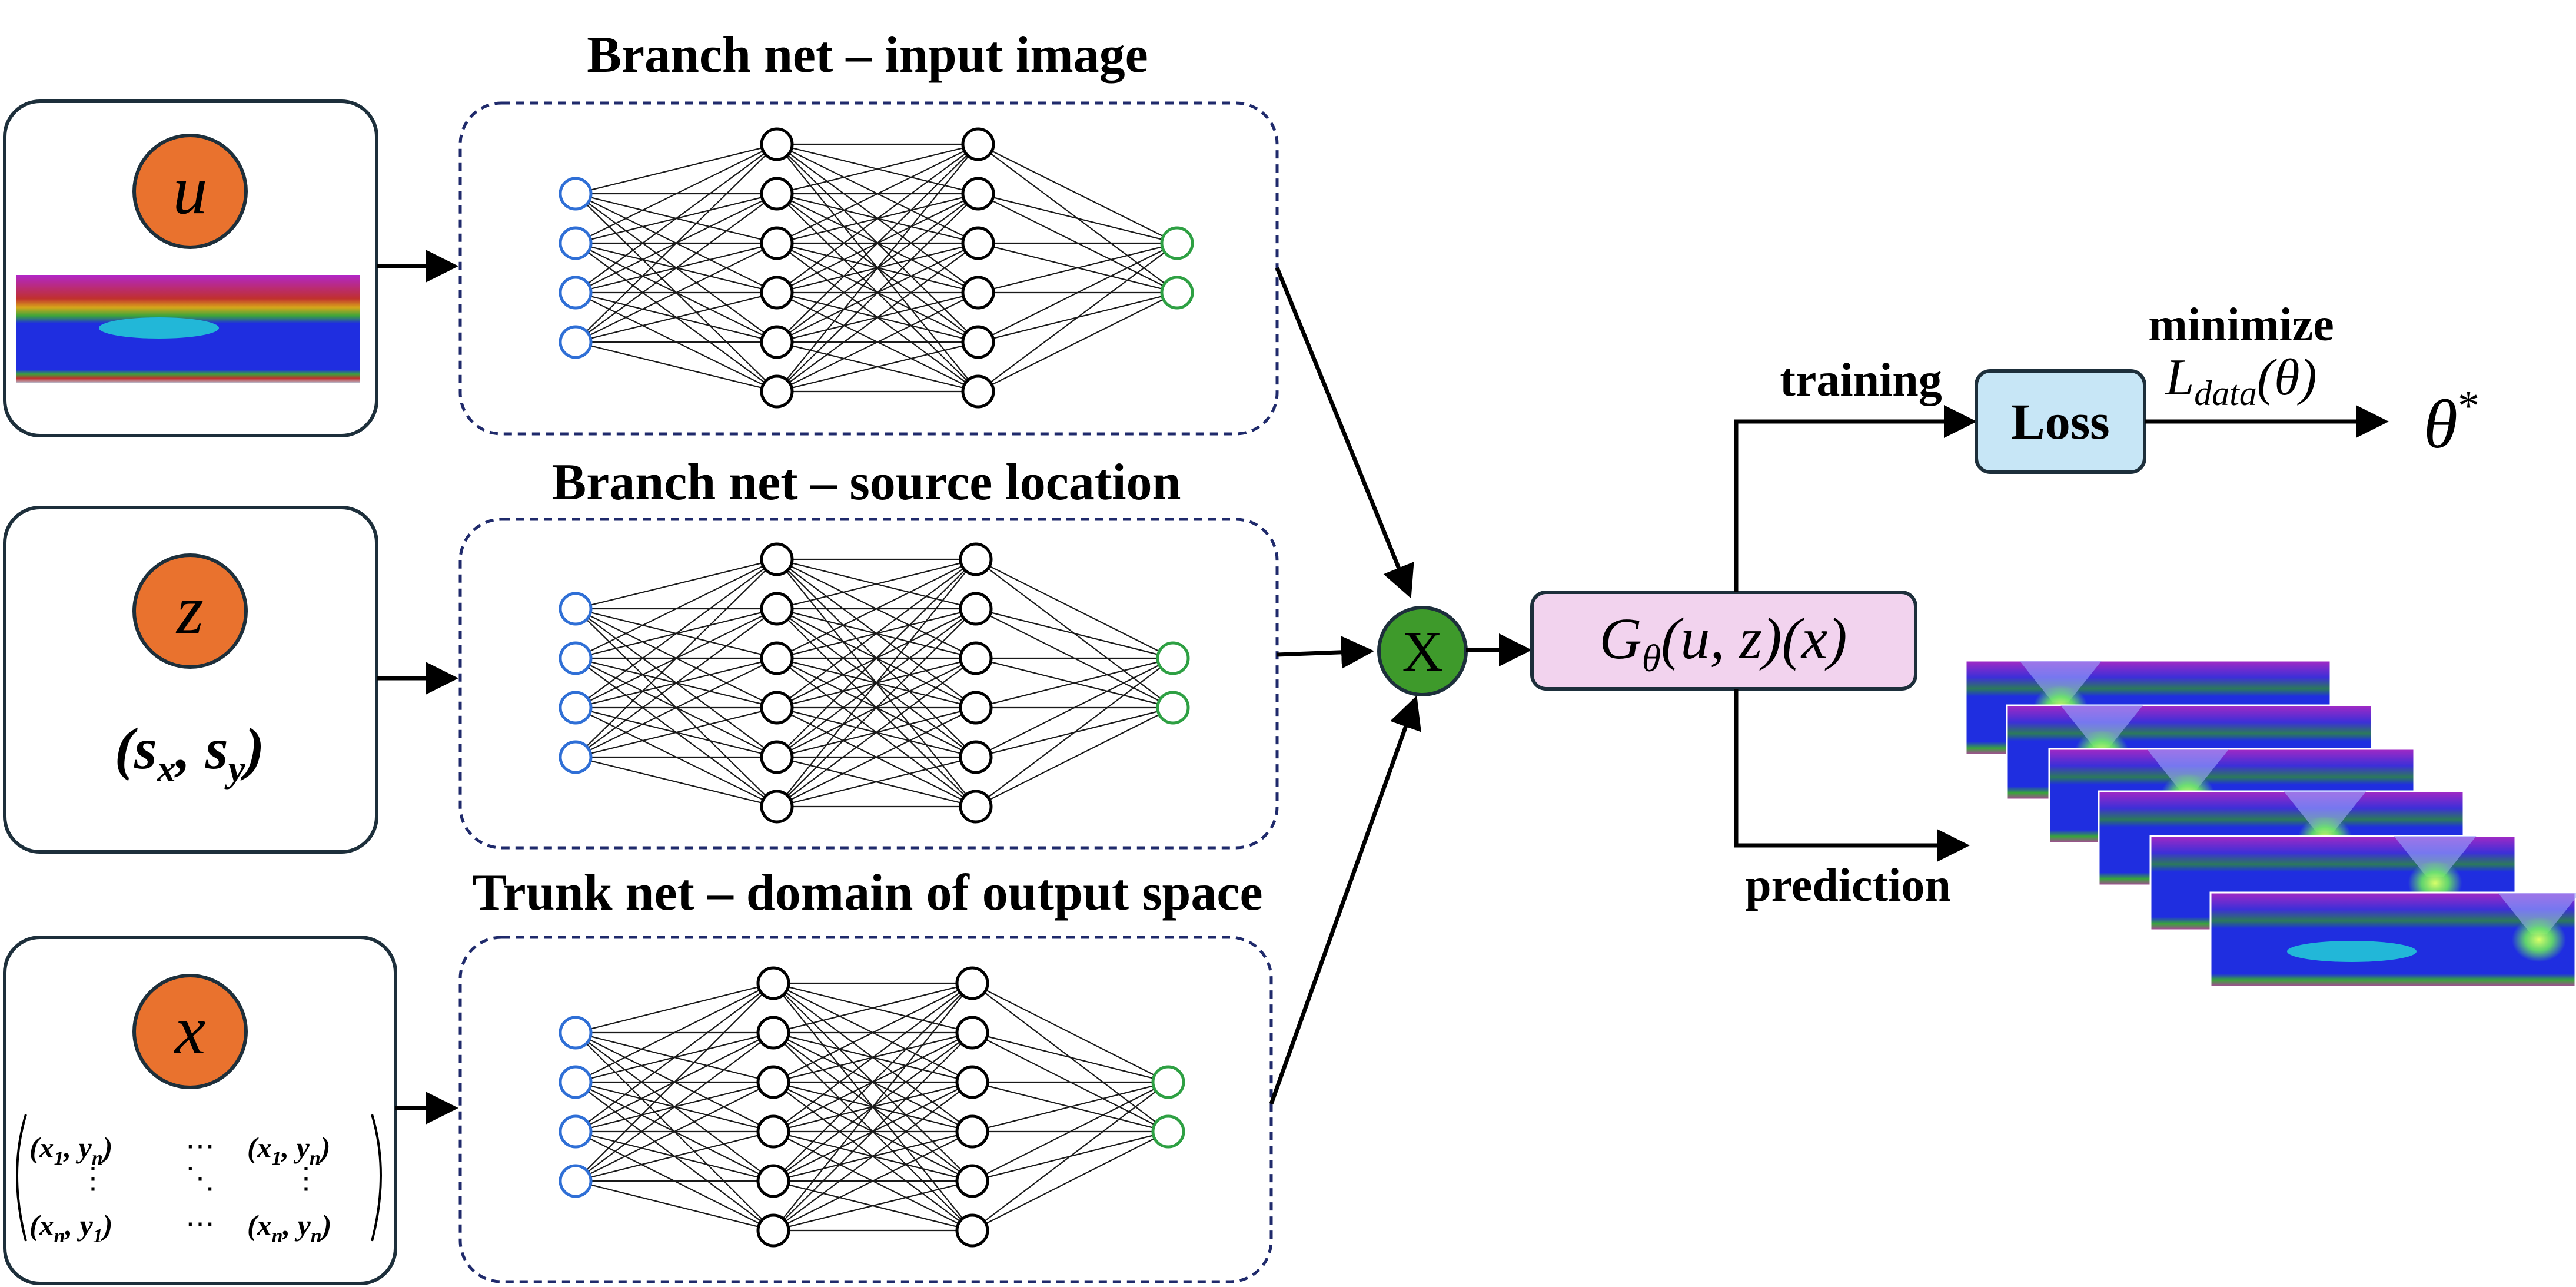  I want to click on input-source-panel: z (sx, sy), so click(190, 680).